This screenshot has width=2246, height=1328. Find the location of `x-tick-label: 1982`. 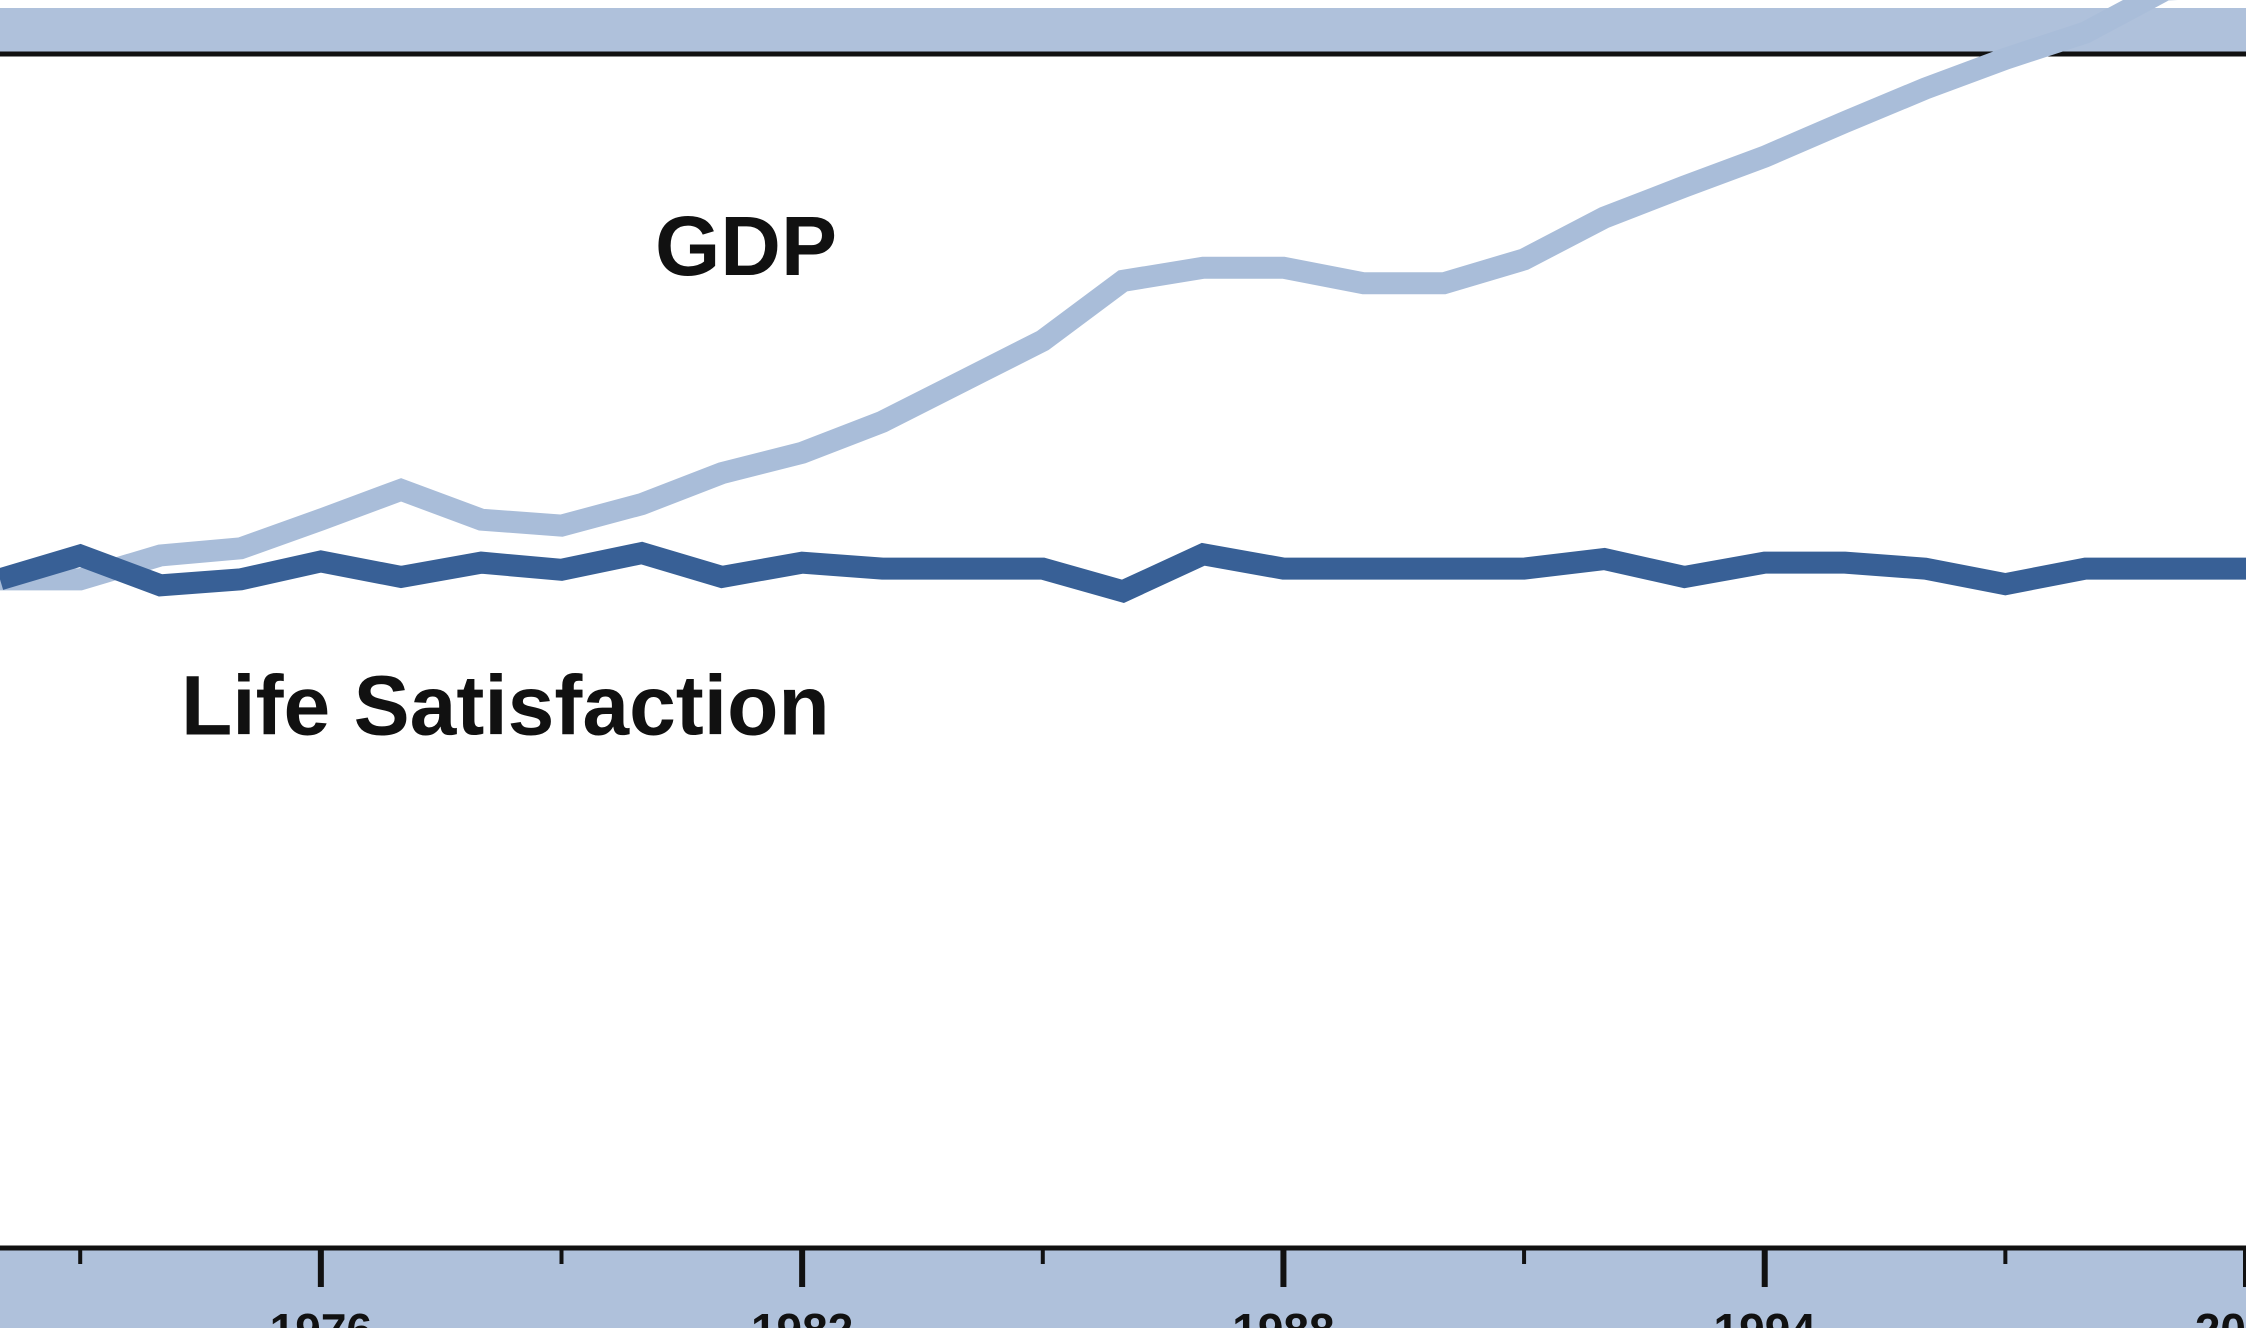

x-tick-label: 1982 is located at coordinates (802, 1316).